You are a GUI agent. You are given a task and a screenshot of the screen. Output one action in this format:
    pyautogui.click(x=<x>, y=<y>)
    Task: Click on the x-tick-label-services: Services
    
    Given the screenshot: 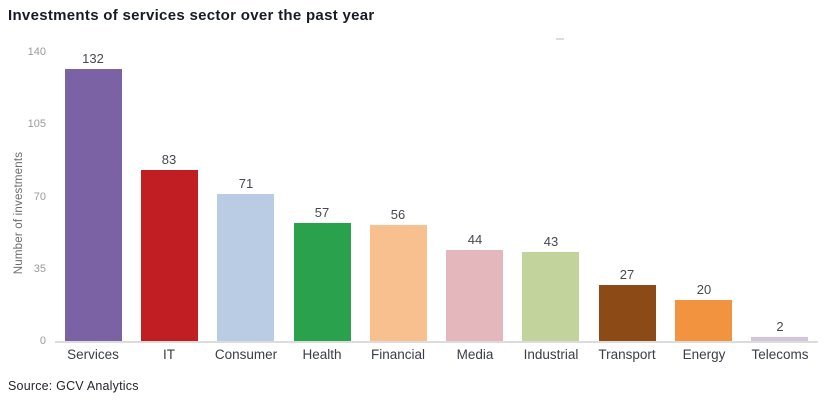 What is the action you would take?
    pyautogui.click(x=93, y=354)
    